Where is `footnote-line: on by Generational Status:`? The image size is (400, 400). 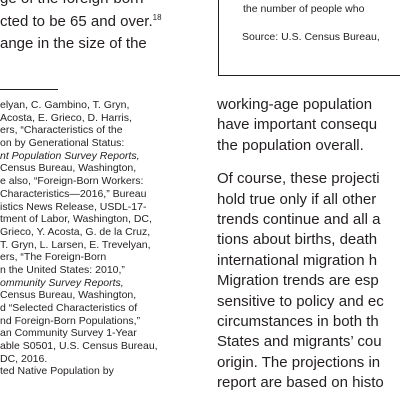 footnote-line: on by Generational Status: is located at coordinates (62, 143).